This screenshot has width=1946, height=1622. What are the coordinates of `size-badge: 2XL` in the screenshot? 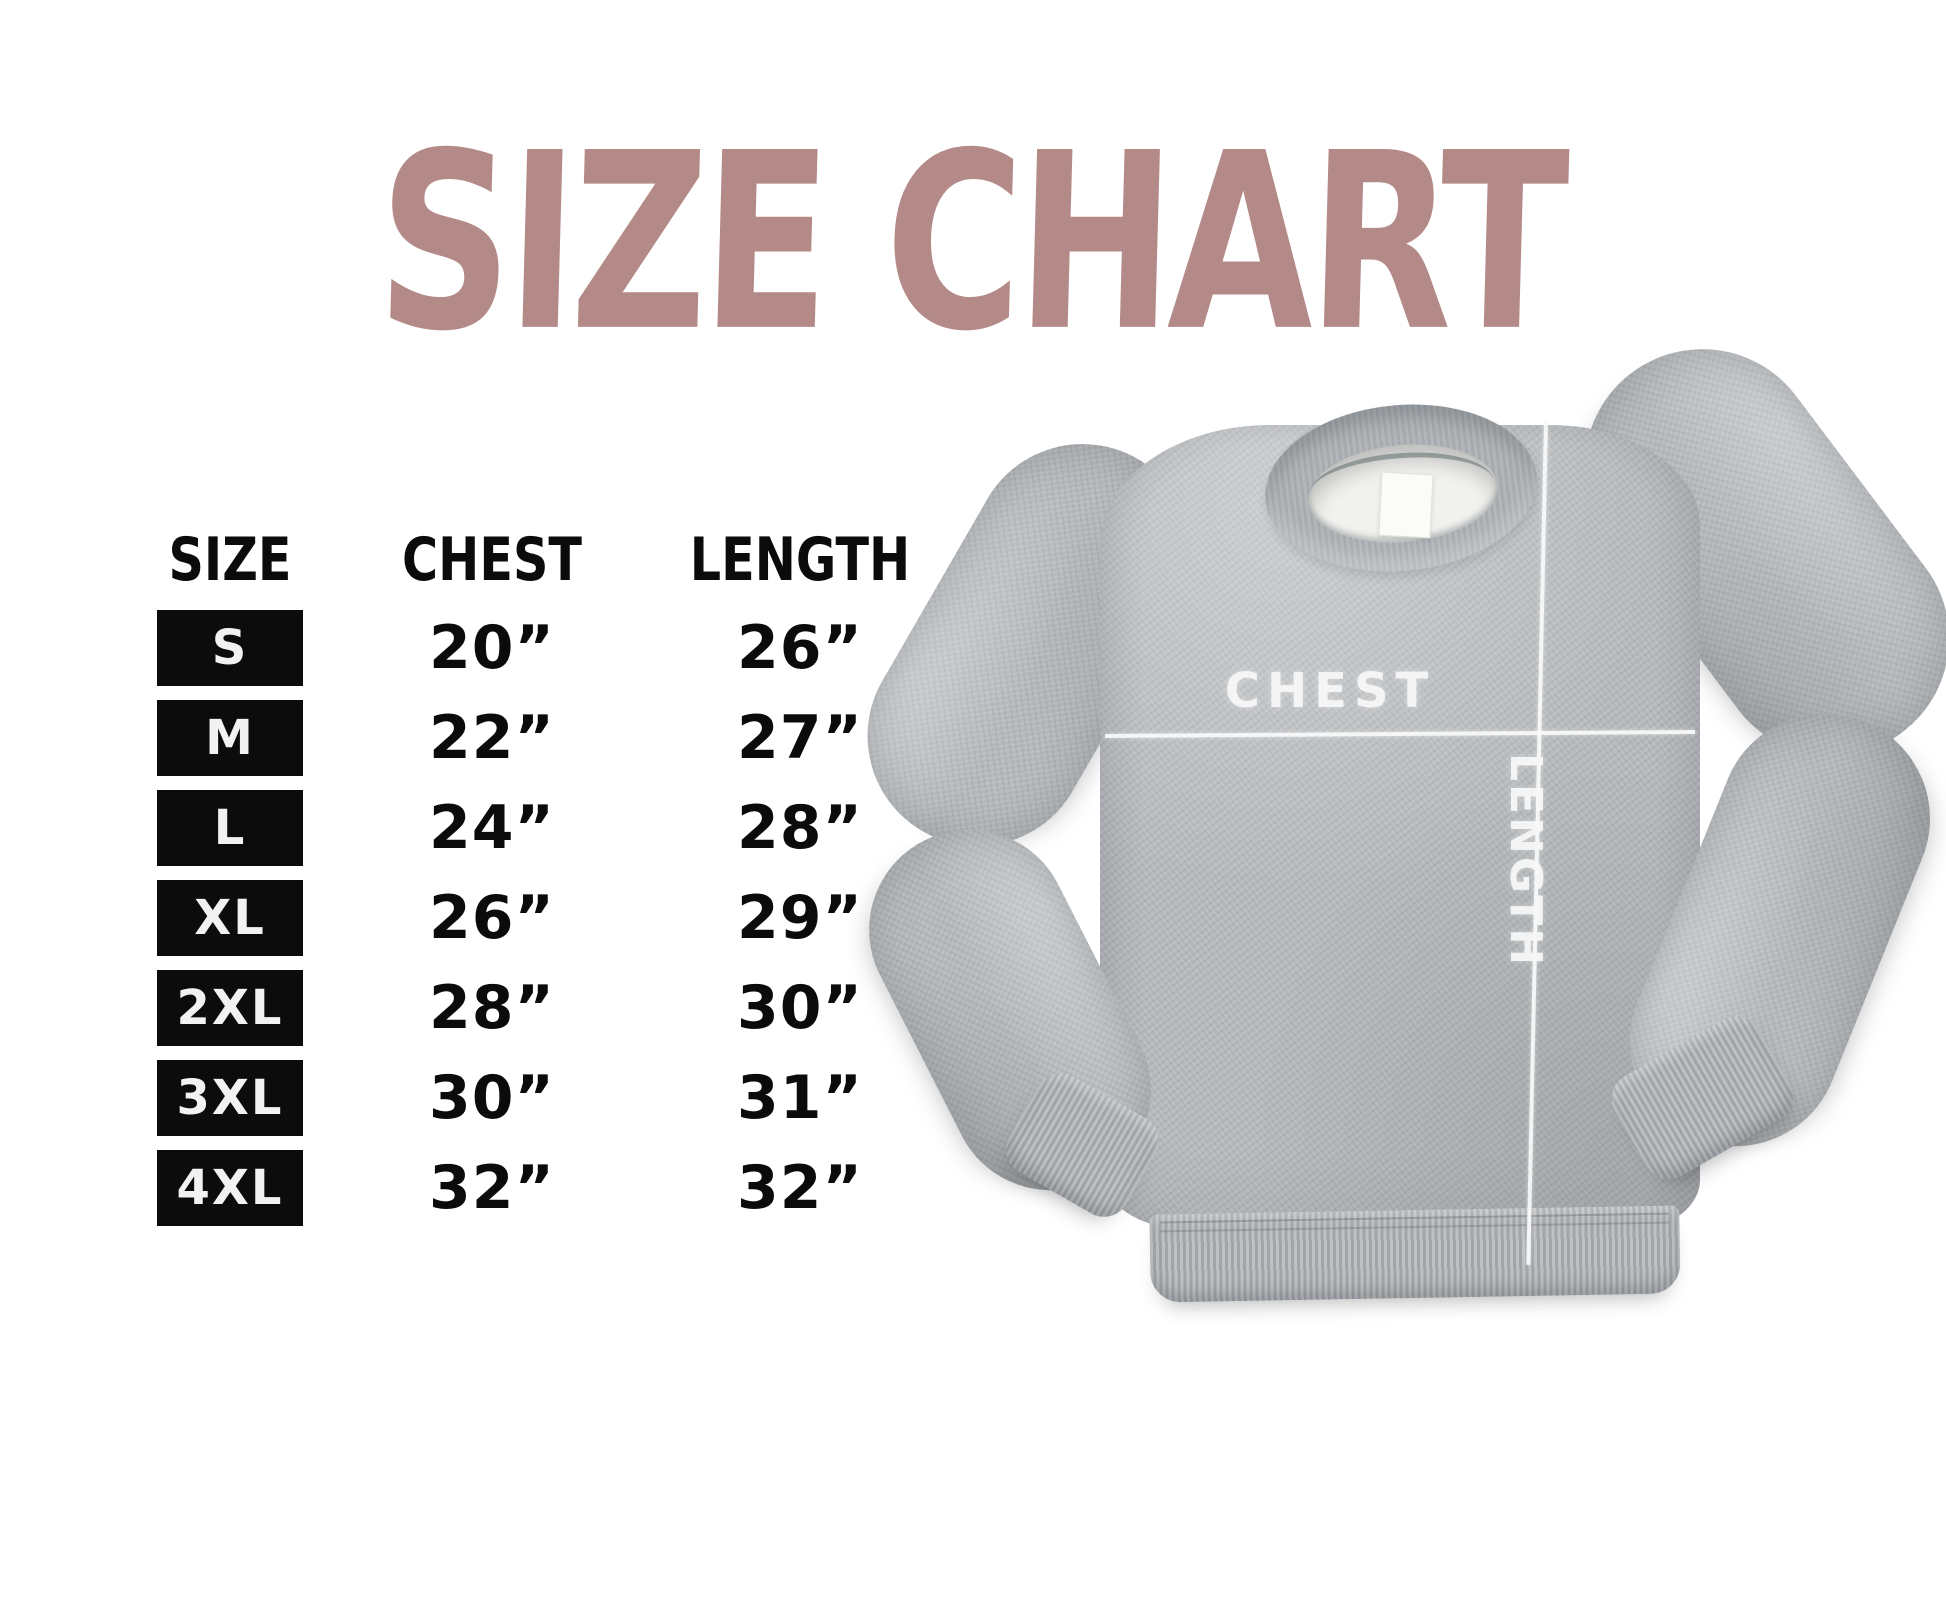 It's located at (230, 1008).